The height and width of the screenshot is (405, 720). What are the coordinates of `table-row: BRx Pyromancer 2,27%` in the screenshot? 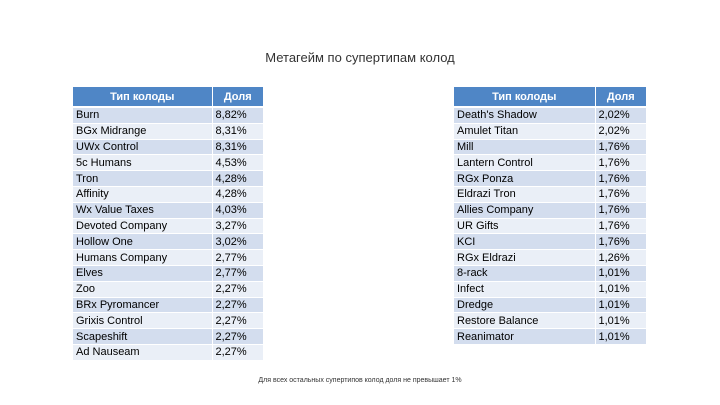 It's located at (168, 305).